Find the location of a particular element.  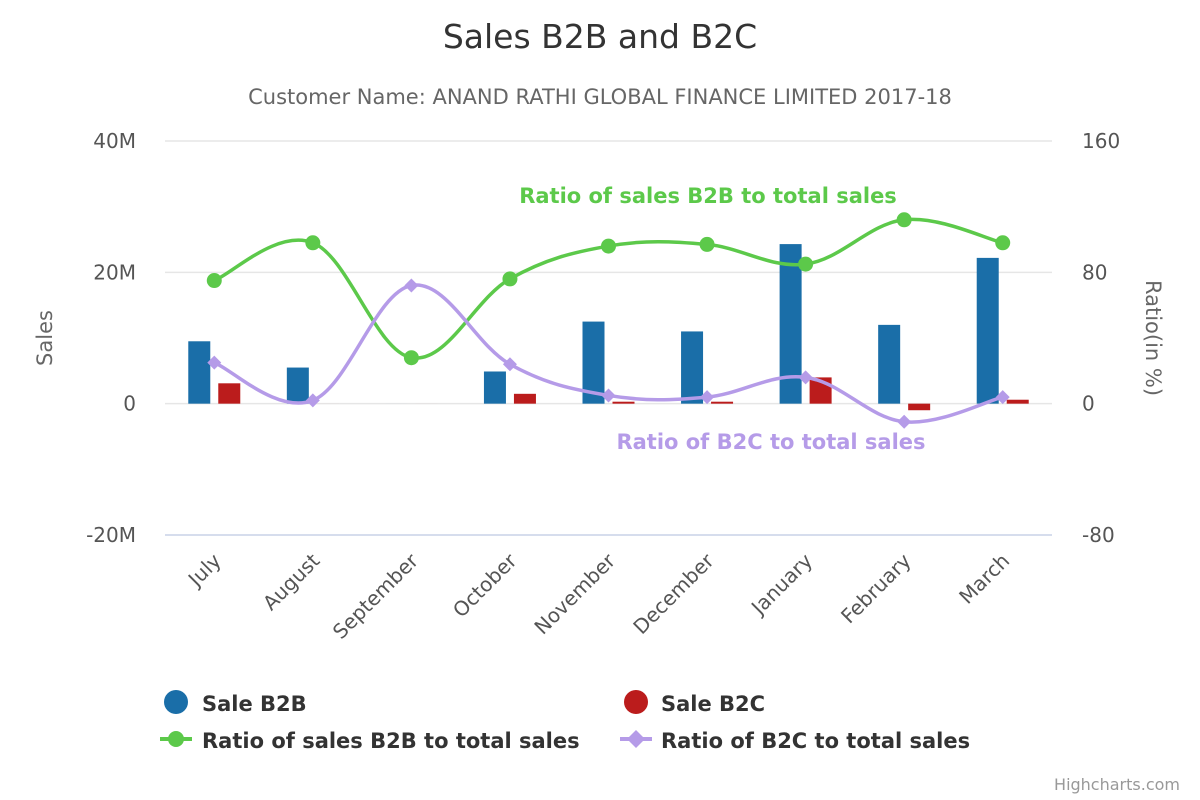

bar-sale-b2c-october is located at coordinates (524, 398).